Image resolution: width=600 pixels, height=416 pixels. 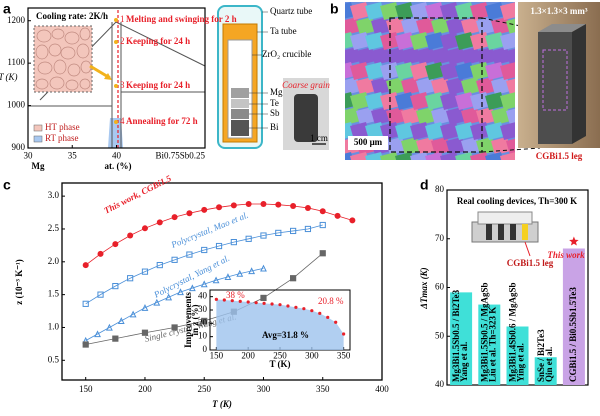 I want to click on y-tick-label: 10, so click(x=203, y=336).